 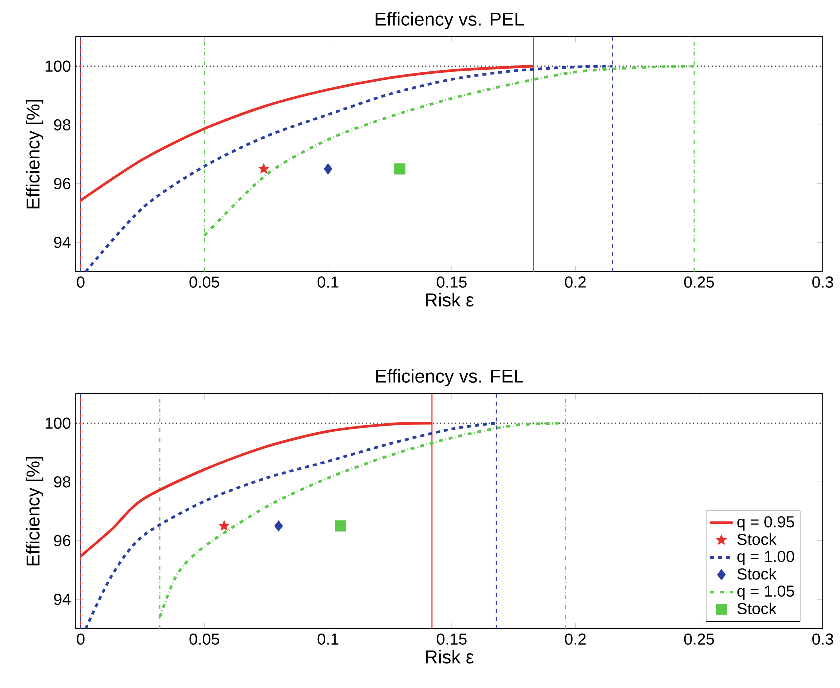 I want to click on legend-label: q = 1.05, so click(x=766, y=593).